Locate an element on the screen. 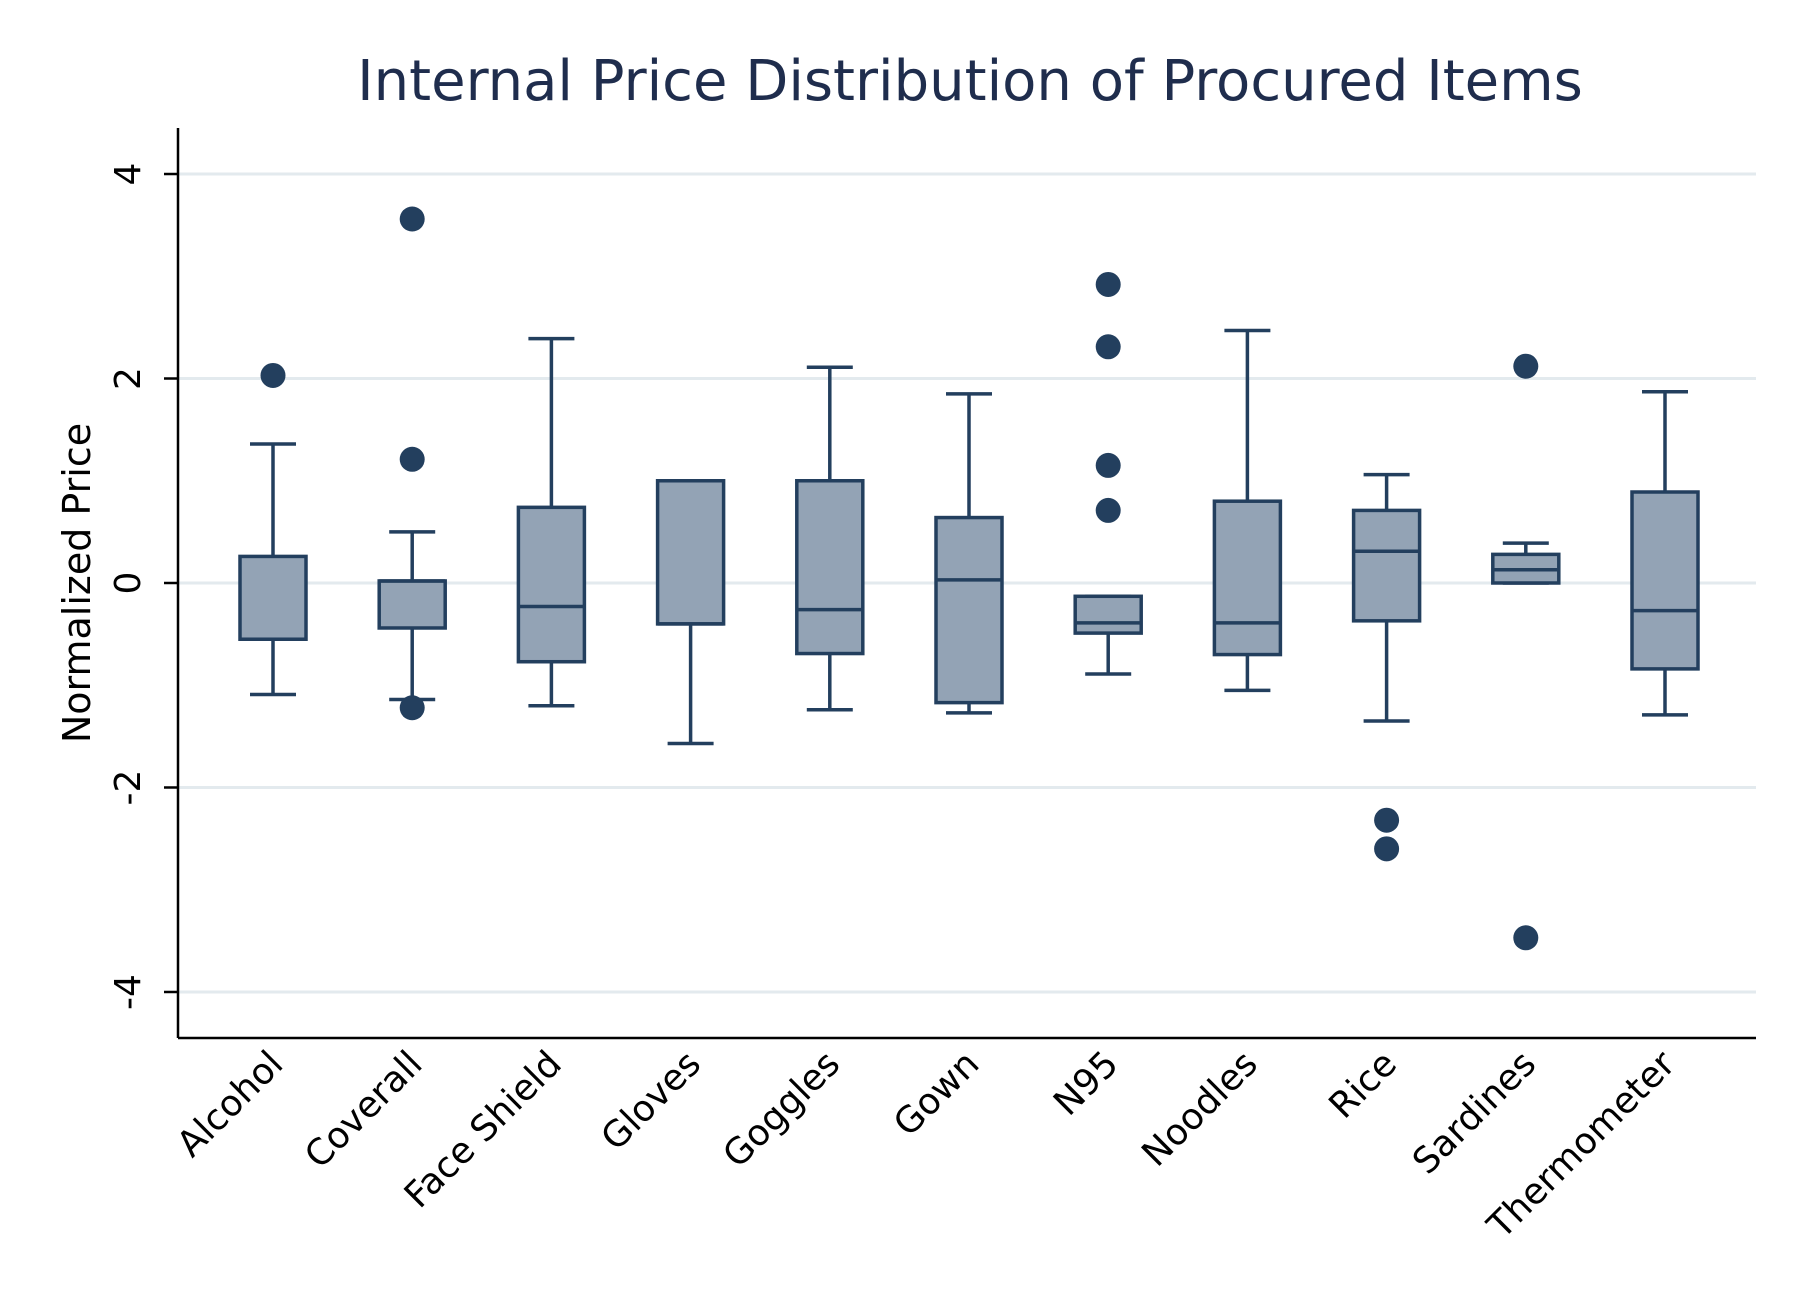 The image size is (1804, 1312). box-thermometer is located at coordinates (1665, 553).